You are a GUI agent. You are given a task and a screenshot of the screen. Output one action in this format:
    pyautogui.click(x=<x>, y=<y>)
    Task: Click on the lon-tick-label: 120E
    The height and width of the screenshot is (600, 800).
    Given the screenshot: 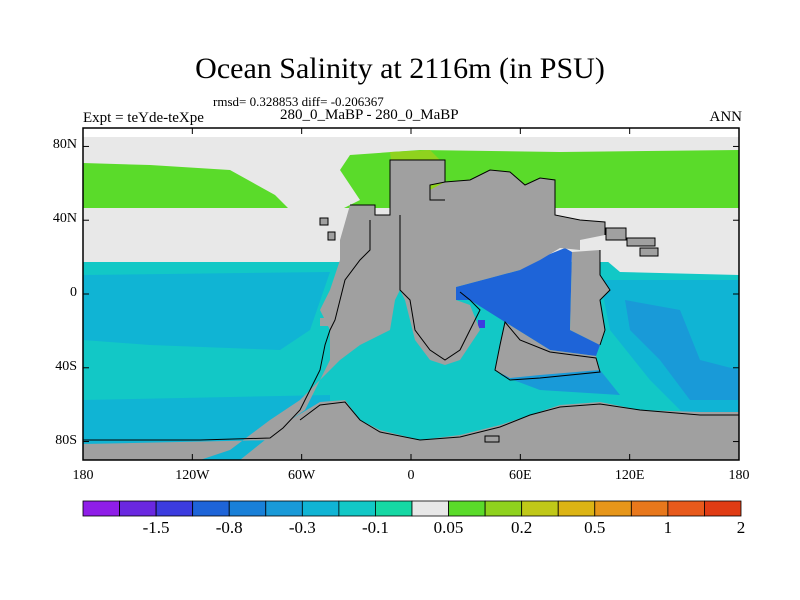 What is the action you would take?
    pyautogui.click(x=629, y=475)
    